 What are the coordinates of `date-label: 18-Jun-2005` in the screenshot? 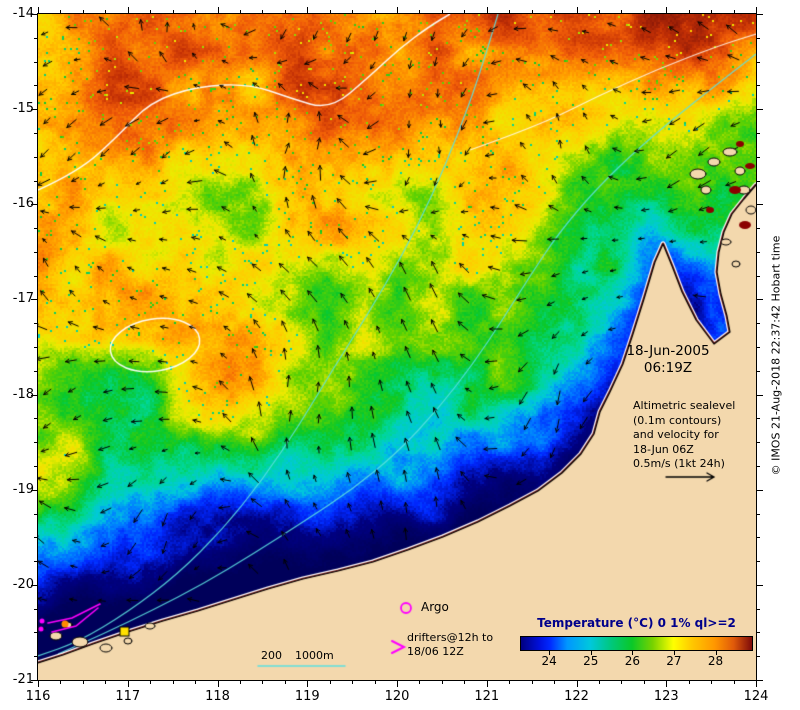 It's located at (668, 351).